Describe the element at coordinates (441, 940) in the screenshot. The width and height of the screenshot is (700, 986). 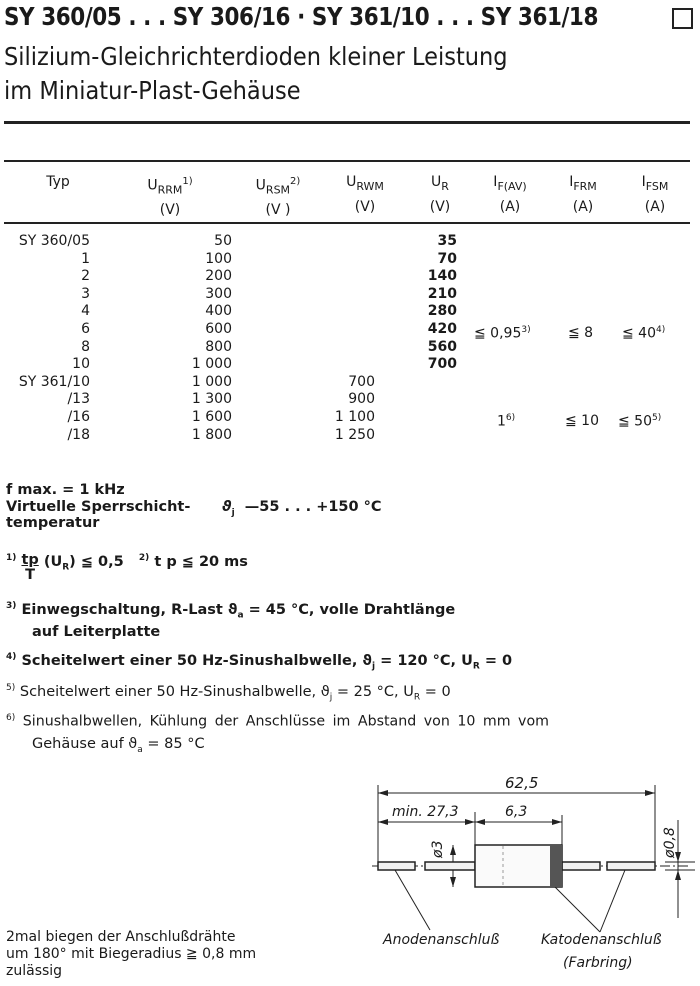
I see `anode-label: Anodenanschluß` at that location.